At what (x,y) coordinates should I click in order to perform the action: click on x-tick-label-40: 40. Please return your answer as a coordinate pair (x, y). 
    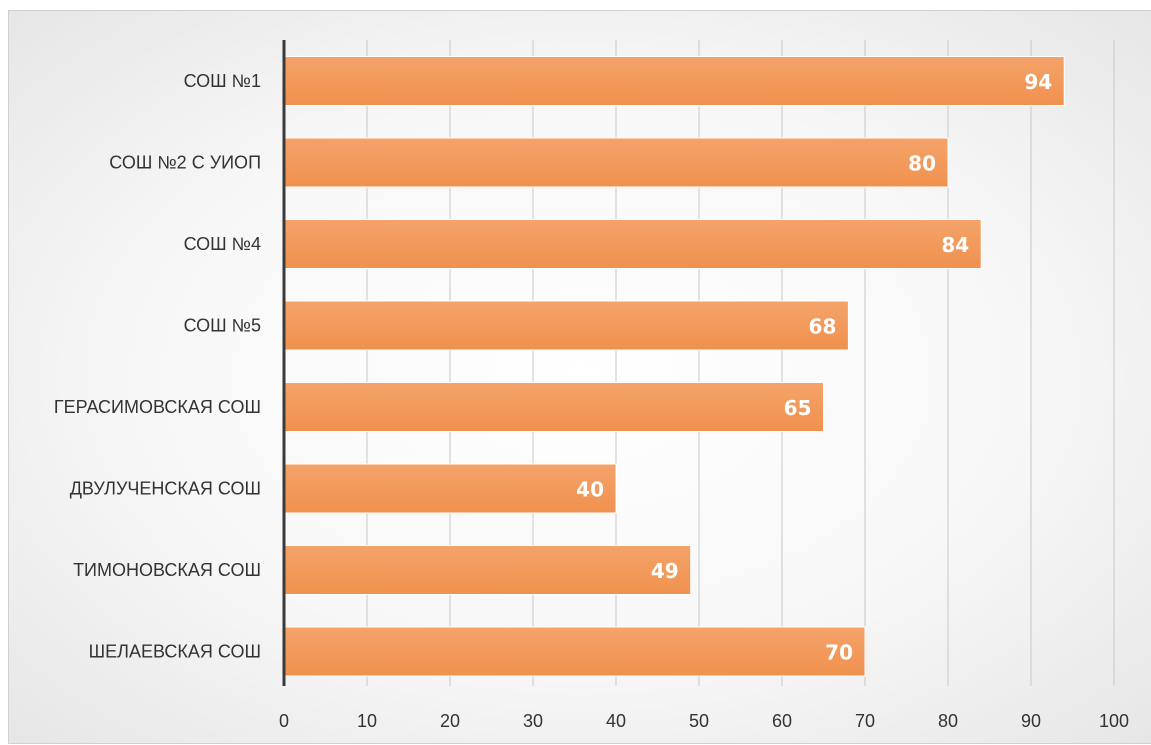
    Looking at the image, I should click on (616, 721).